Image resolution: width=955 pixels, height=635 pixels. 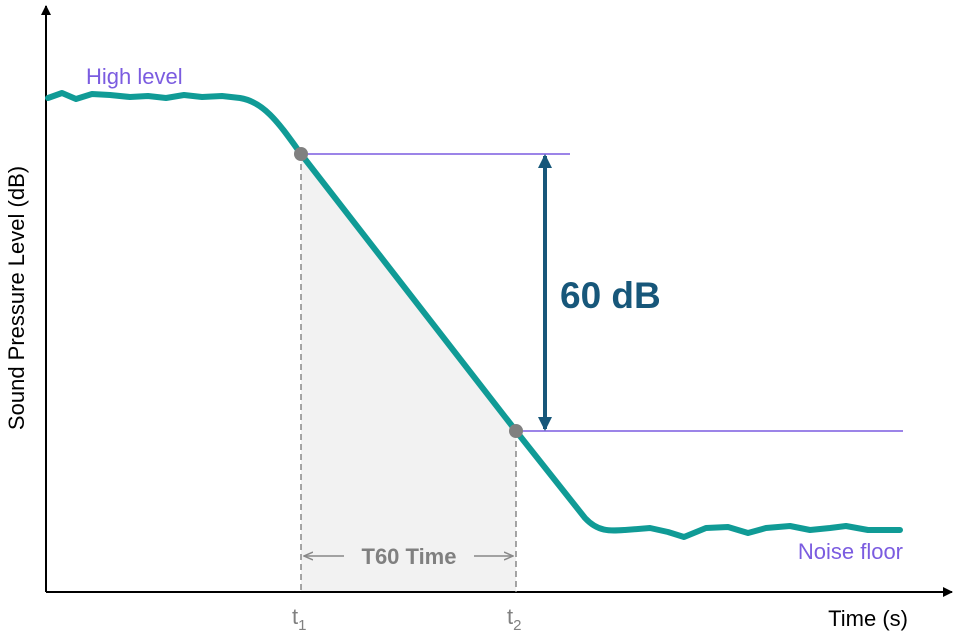 I want to click on interval-label: T60 Time, so click(x=409, y=556).